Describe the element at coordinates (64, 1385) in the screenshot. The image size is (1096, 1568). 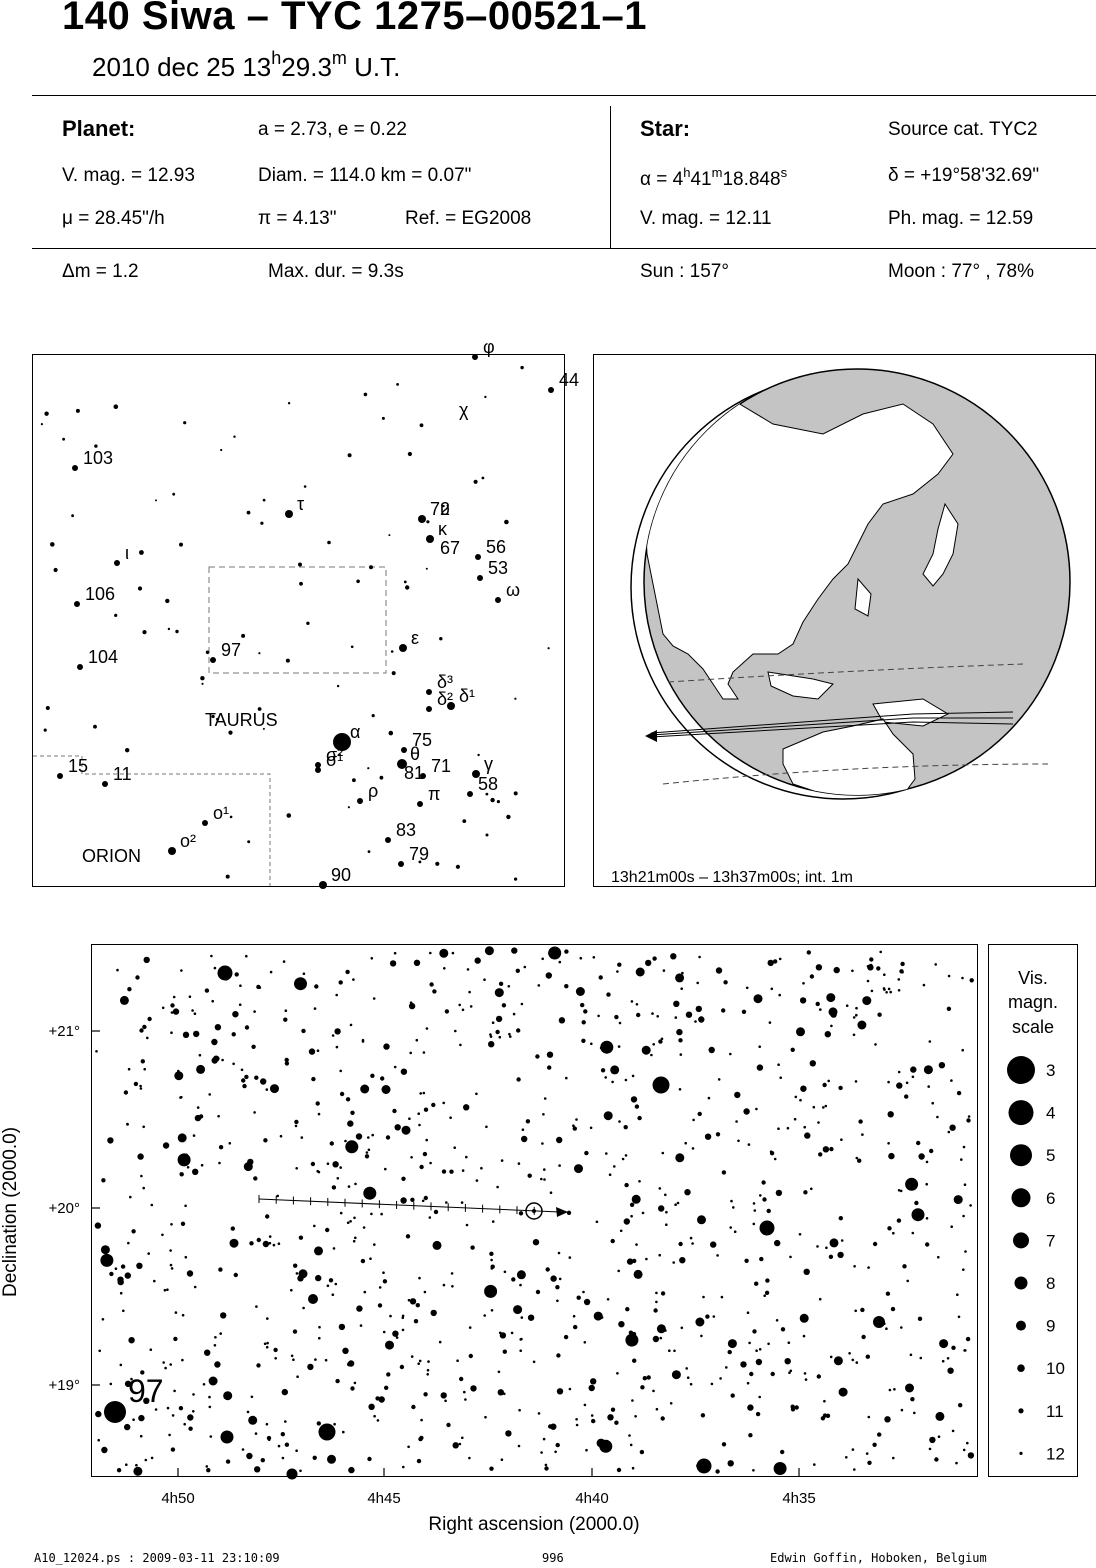
I see `ytick-19: +19°` at that location.